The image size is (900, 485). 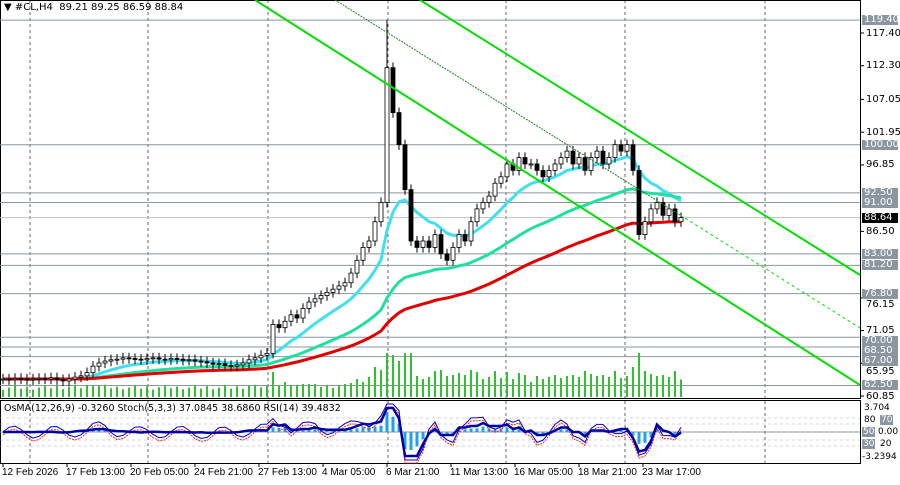 What do you see at coordinates (880, 385) in the screenshot?
I see `level-label: 62.50` at bounding box center [880, 385].